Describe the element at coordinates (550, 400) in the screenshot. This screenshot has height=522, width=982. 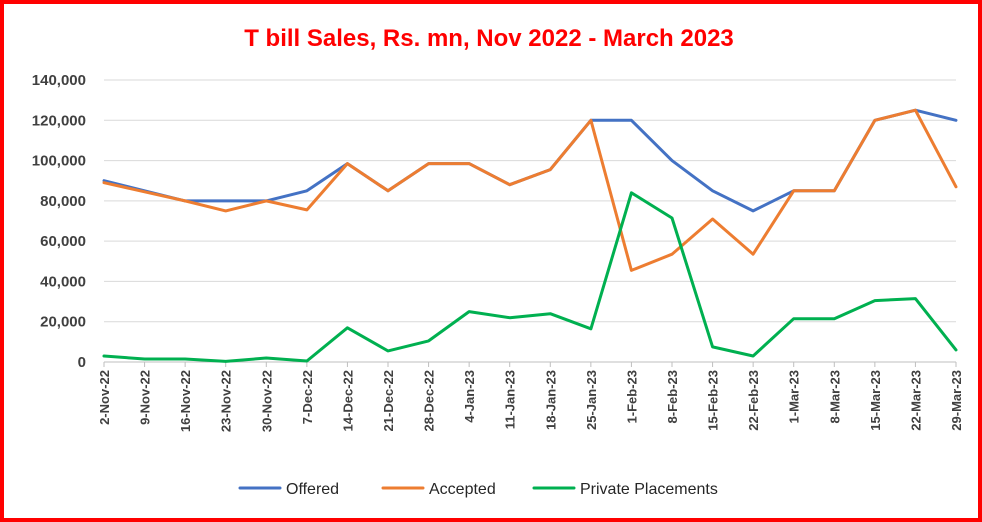
I see `x-tick-label: 18-Jan-23` at that location.